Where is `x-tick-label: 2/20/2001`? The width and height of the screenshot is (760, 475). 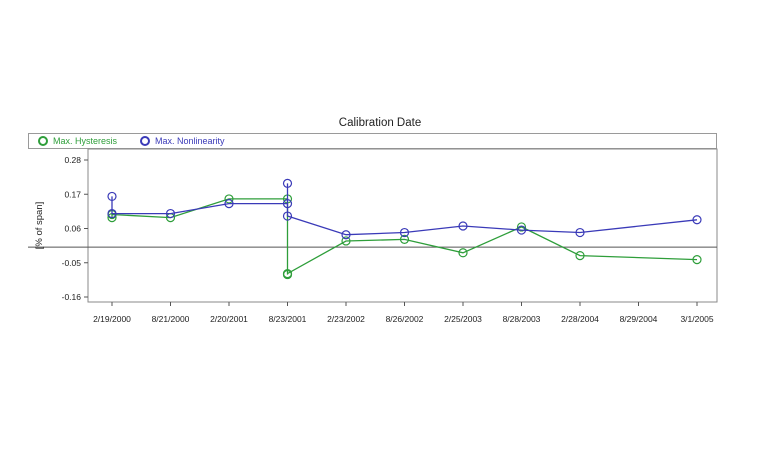 x-tick-label: 2/20/2001 is located at coordinates (229, 319).